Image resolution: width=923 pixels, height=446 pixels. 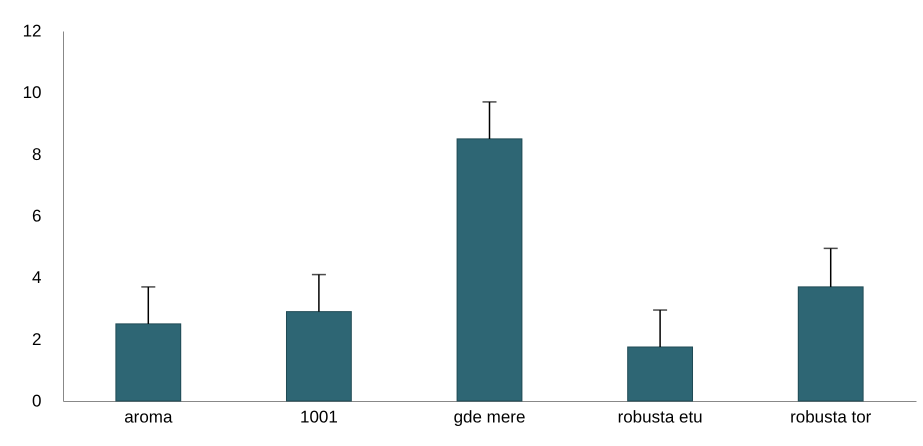 What do you see at coordinates (37, 216) in the screenshot?
I see `y-tick-label: 6` at bounding box center [37, 216].